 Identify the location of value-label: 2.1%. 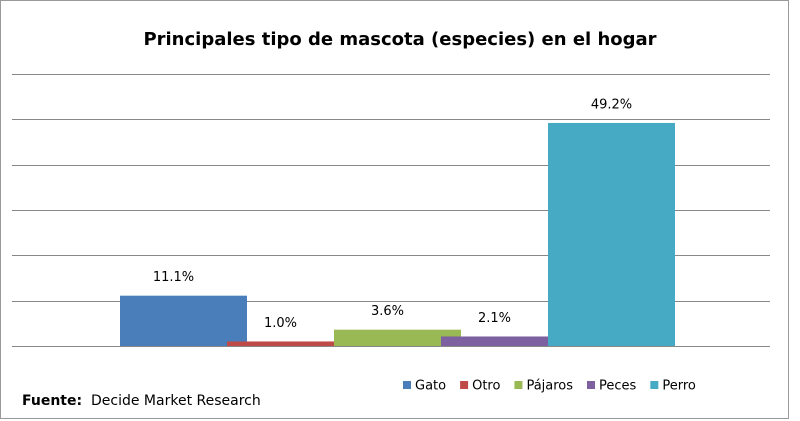
(494, 318).